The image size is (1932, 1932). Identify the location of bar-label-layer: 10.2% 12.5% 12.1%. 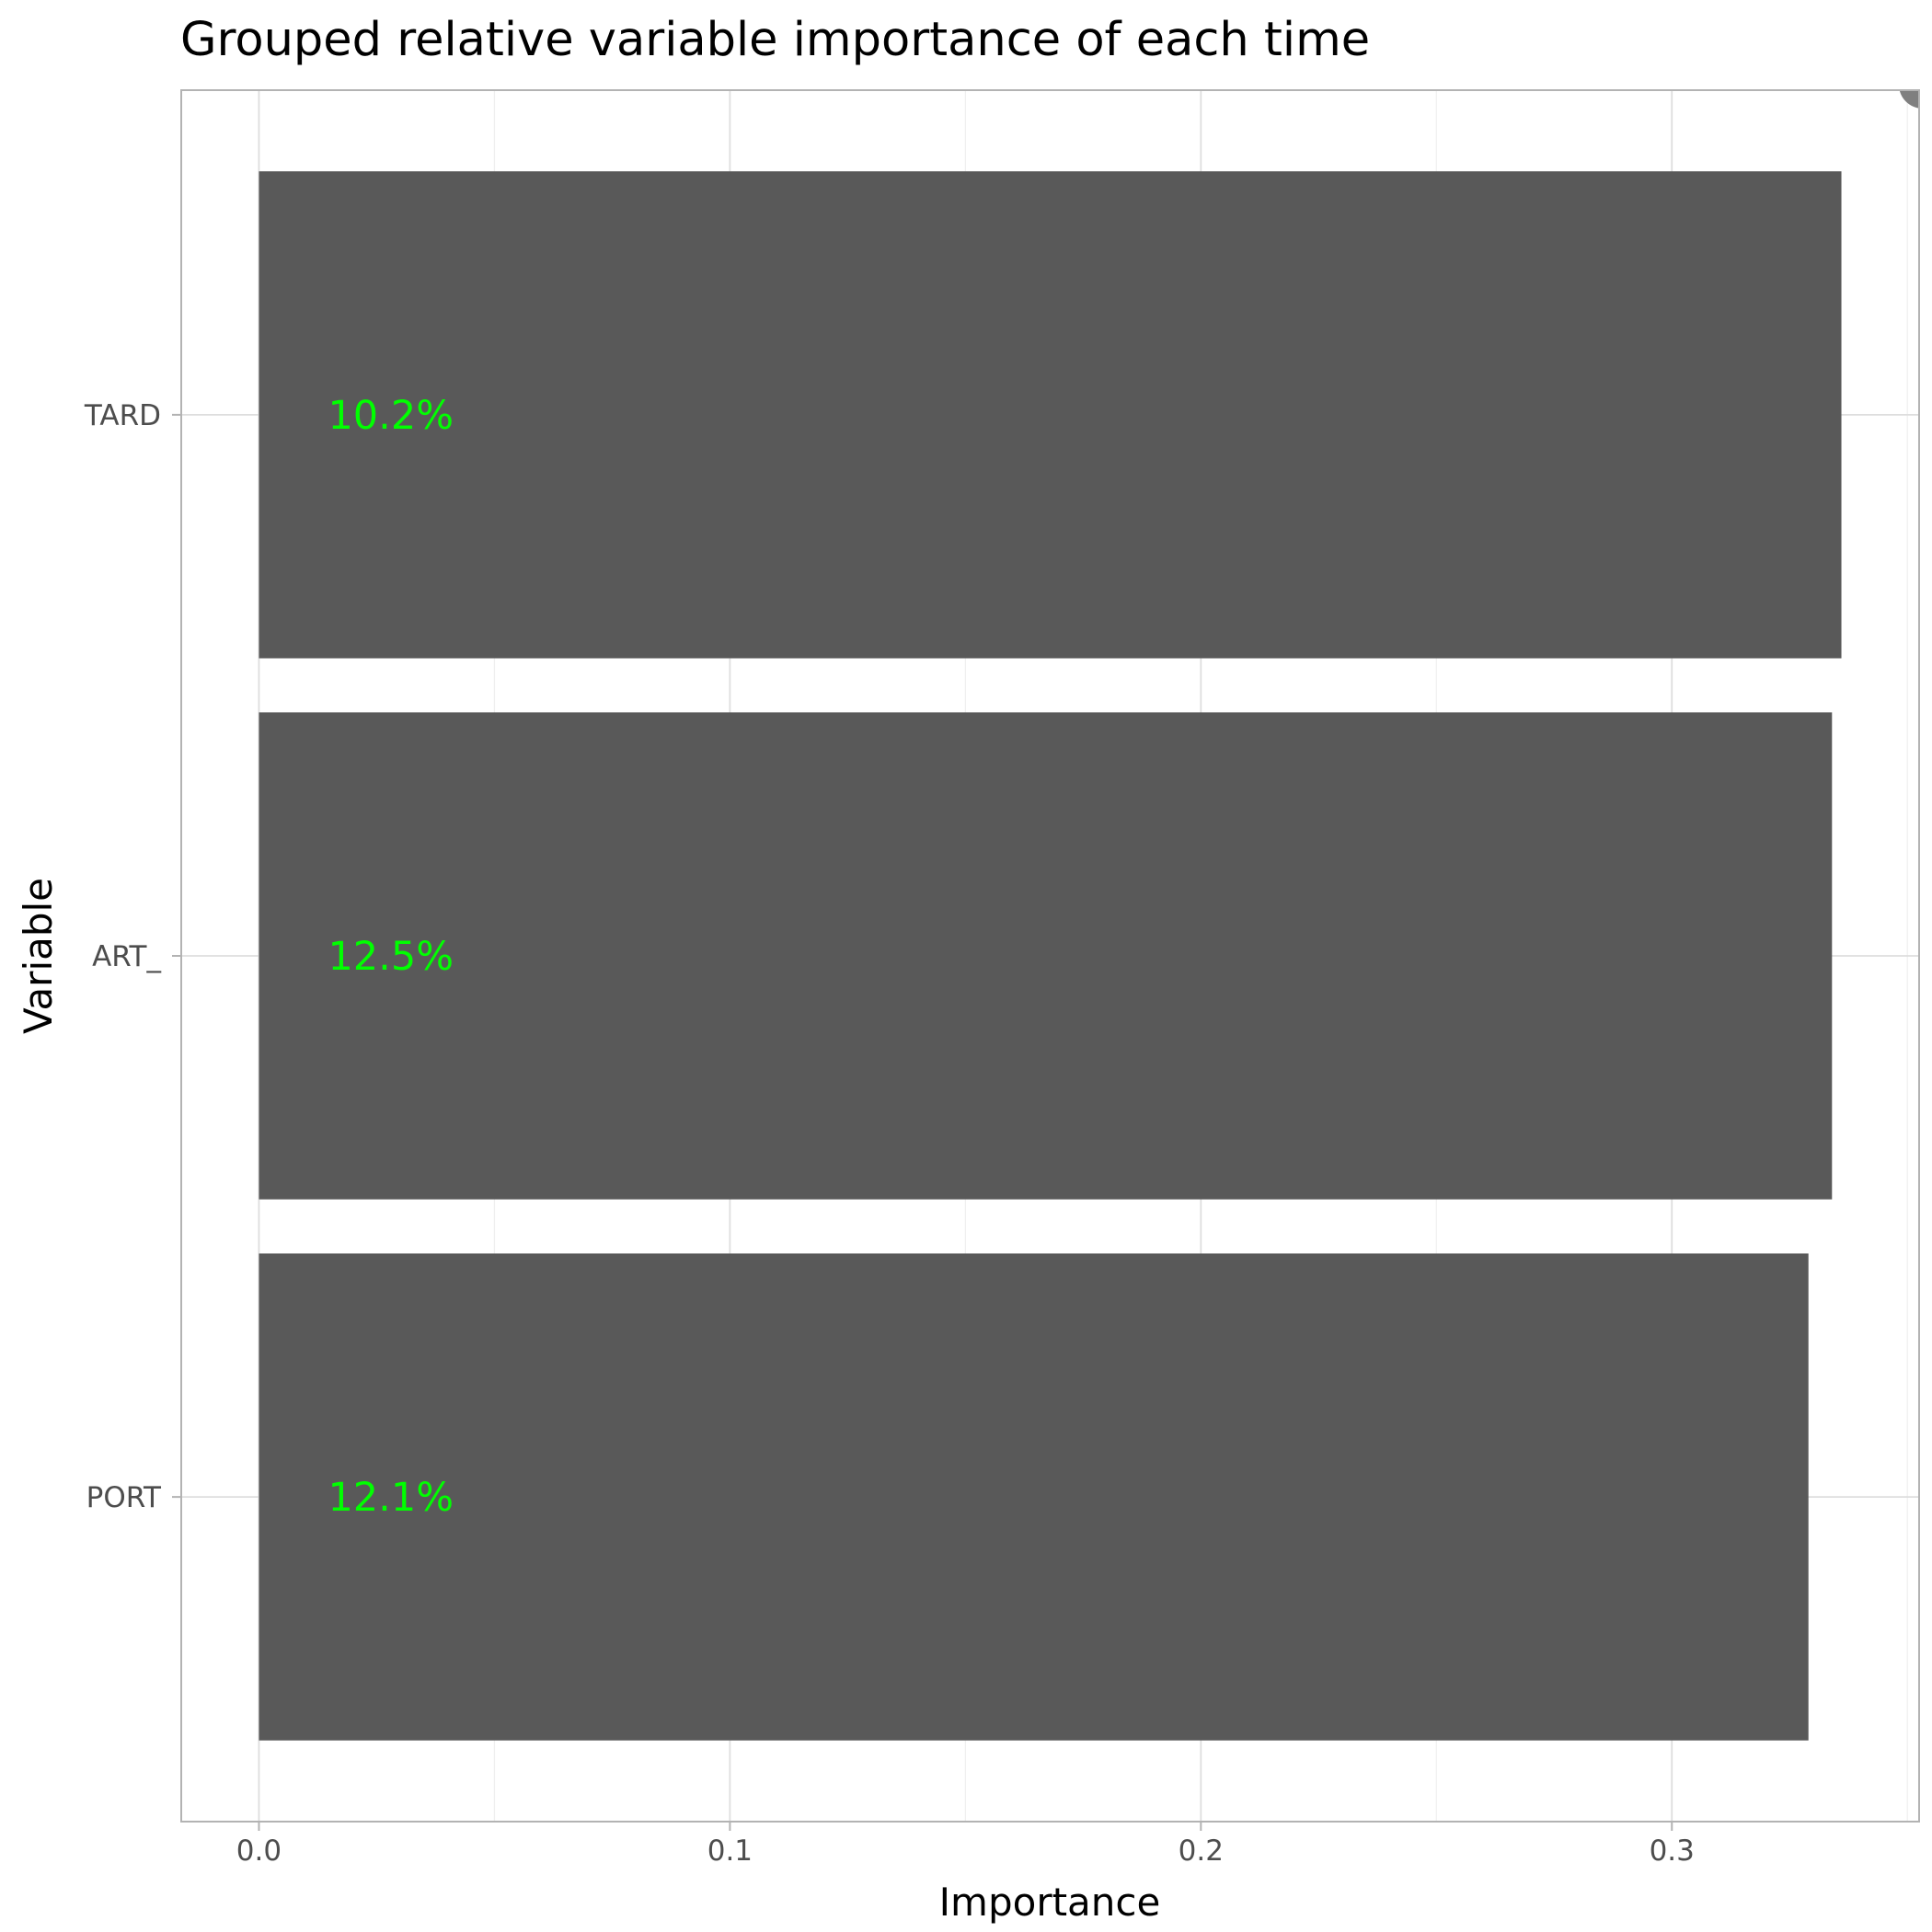
(391, 957).